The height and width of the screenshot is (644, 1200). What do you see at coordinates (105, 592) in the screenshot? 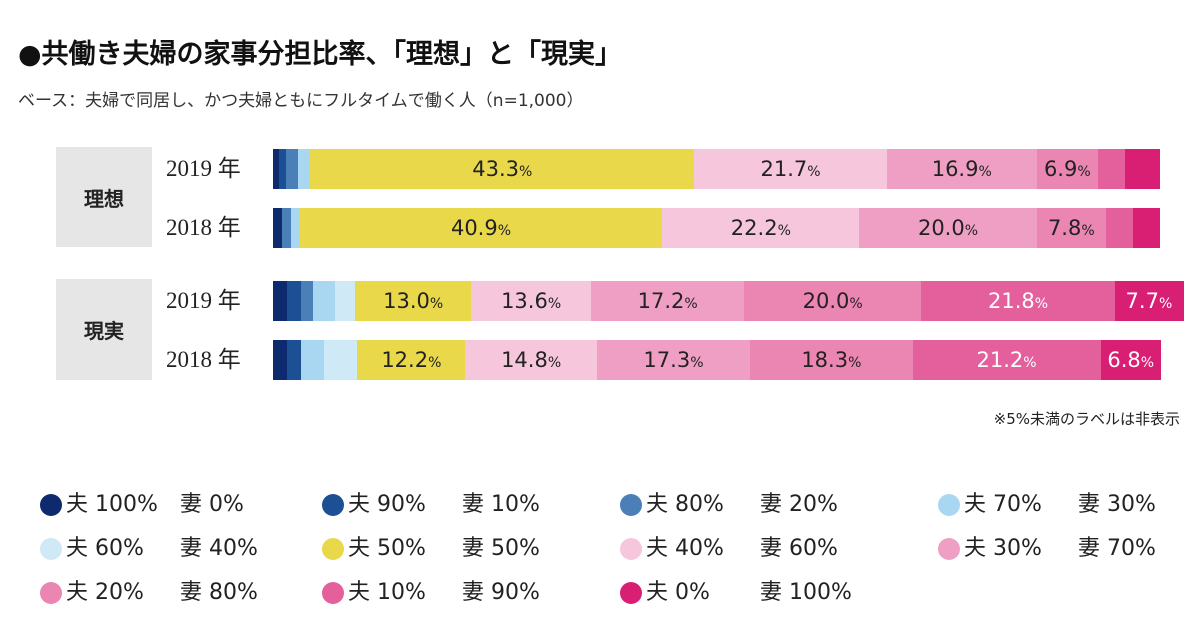
I see `legend-husband-share: 夫 20%` at bounding box center [105, 592].